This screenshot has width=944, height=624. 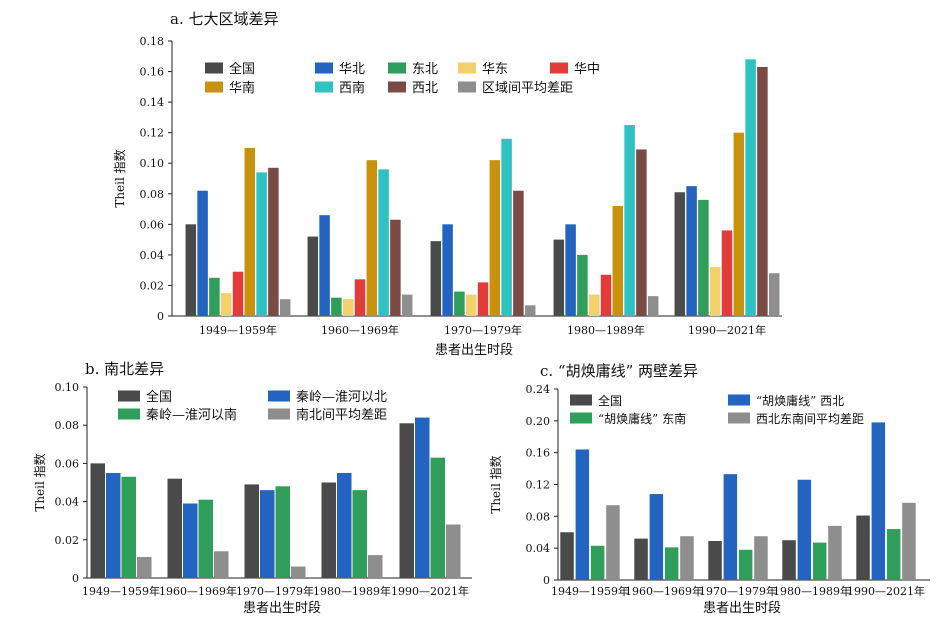 I want to click on x-tick-label: 1949—1959年, so click(x=121, y=591).